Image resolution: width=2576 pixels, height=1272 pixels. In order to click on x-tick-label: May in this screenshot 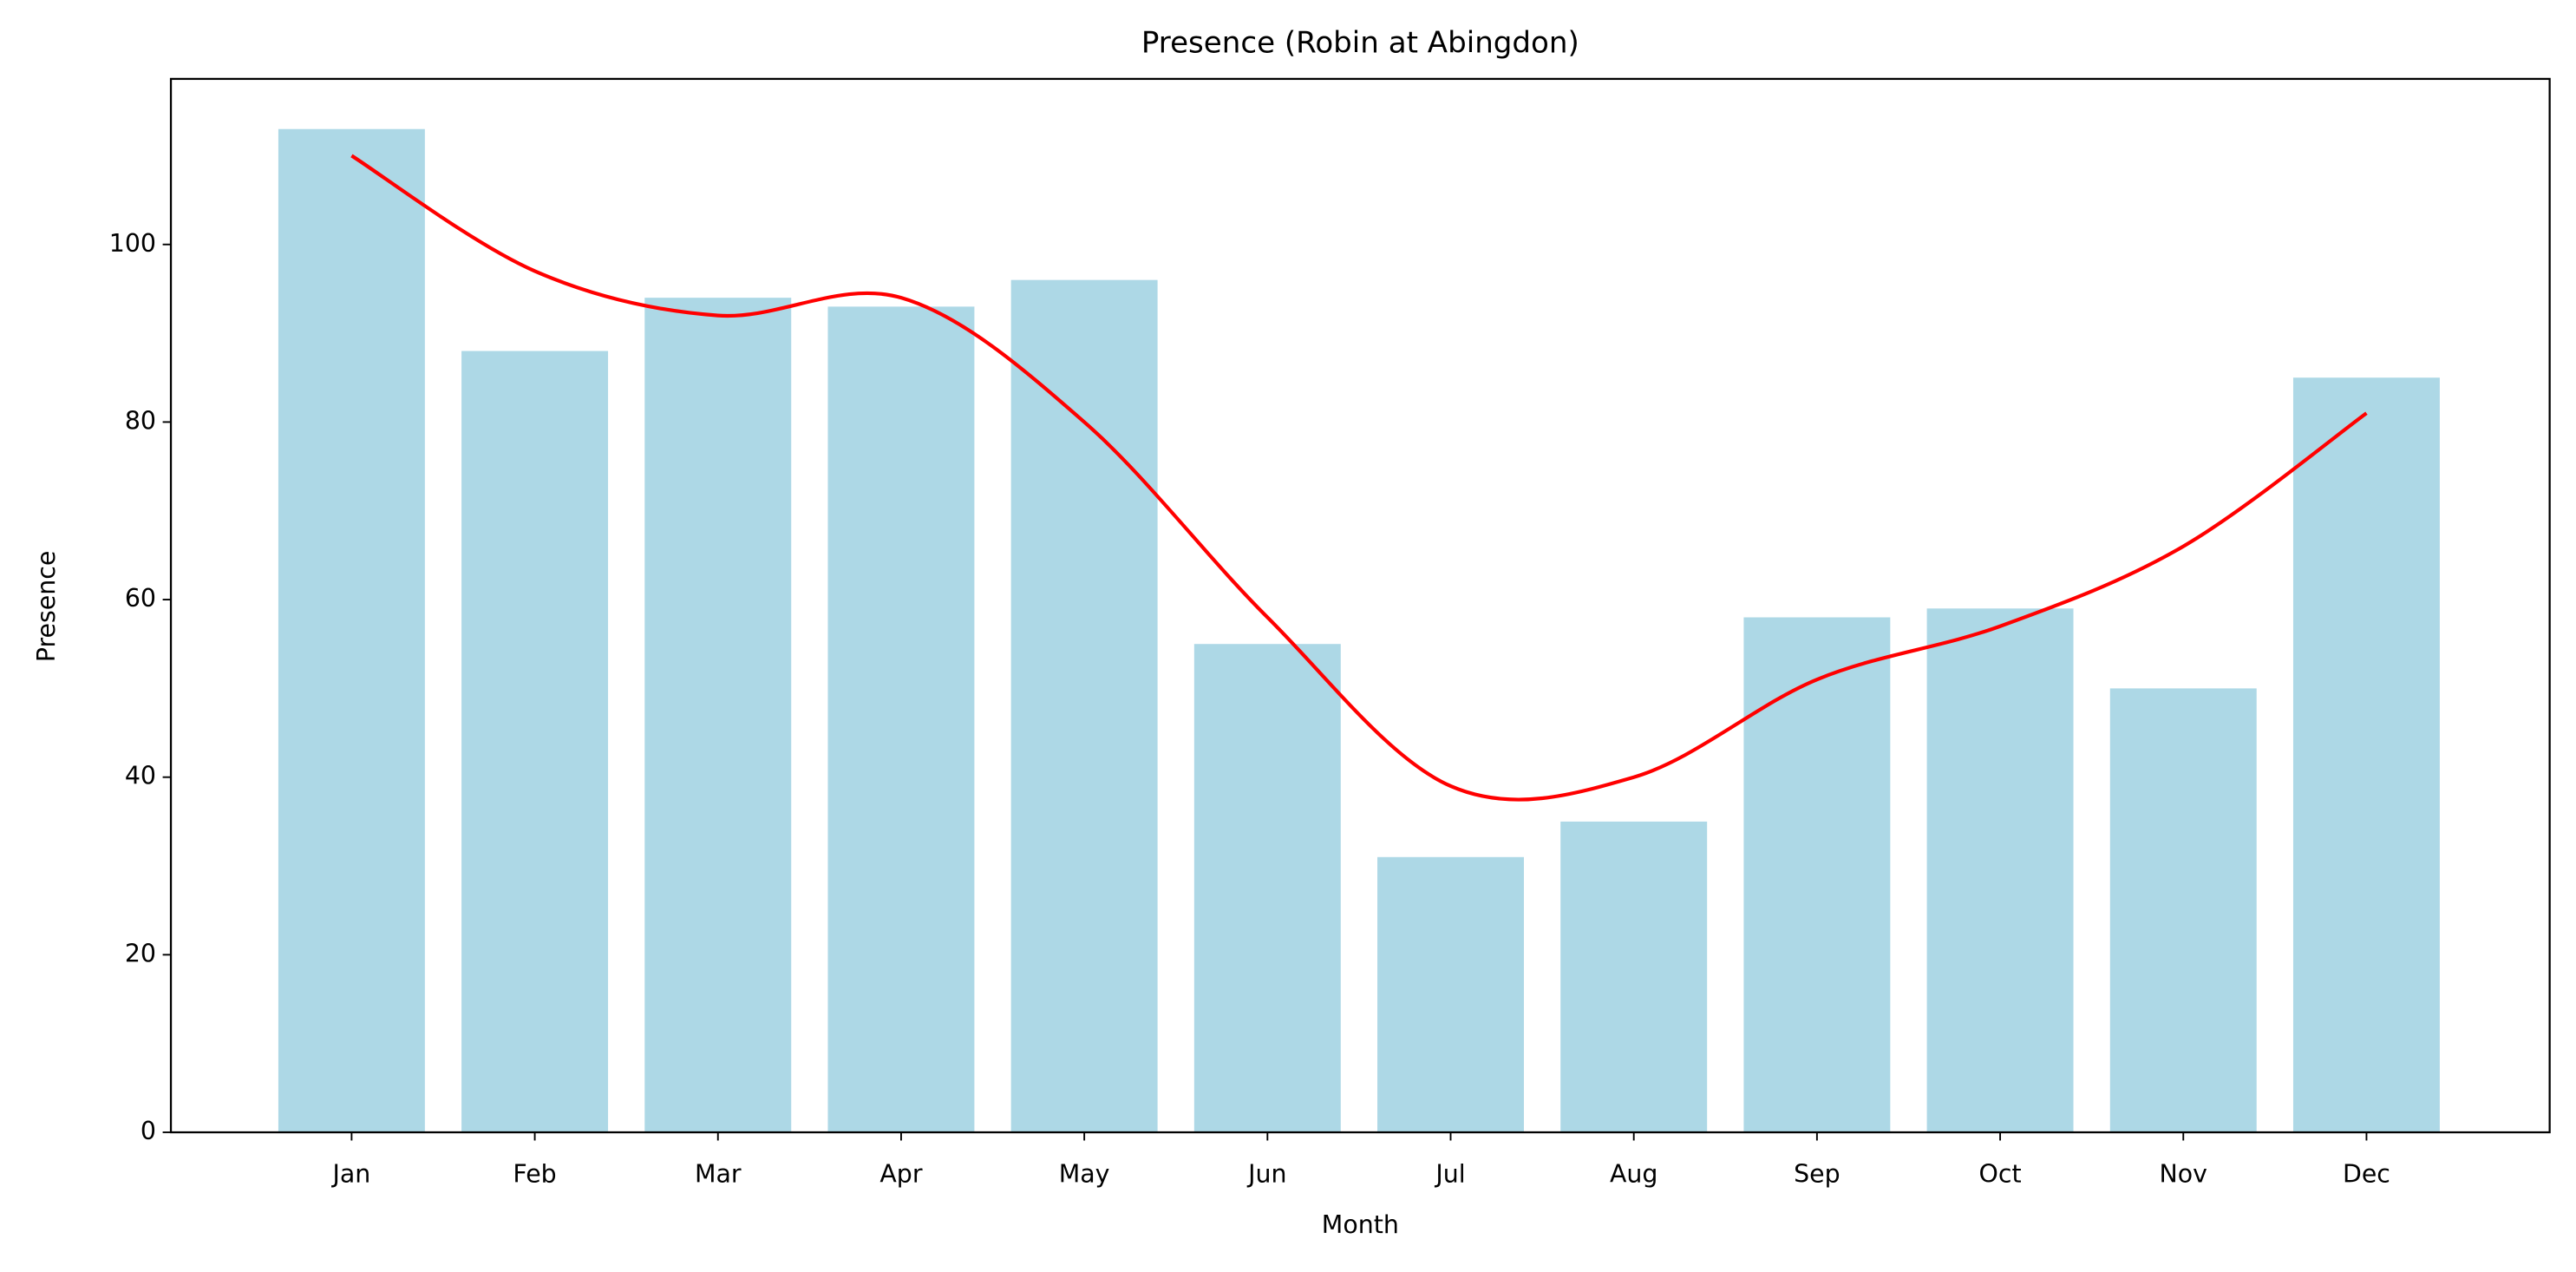, I will do `click(1084, 1173)`.